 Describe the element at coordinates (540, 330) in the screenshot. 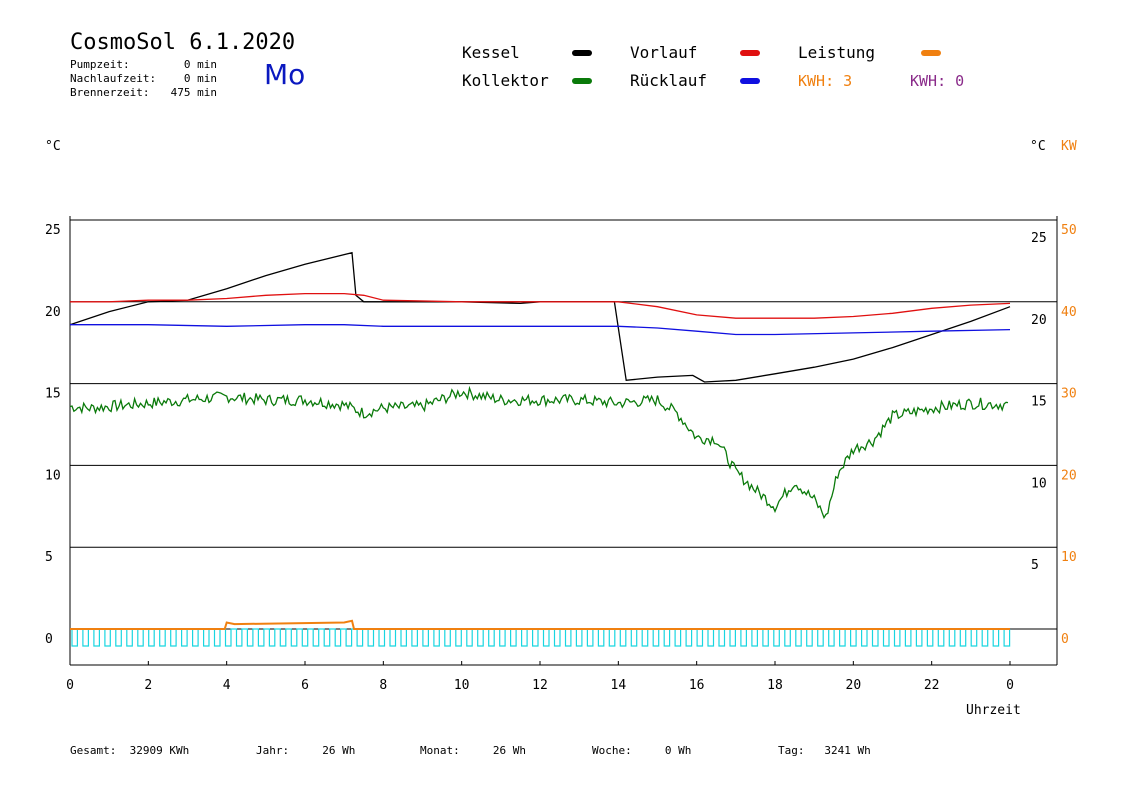

I see `series-line-ruecklauf` at that location.